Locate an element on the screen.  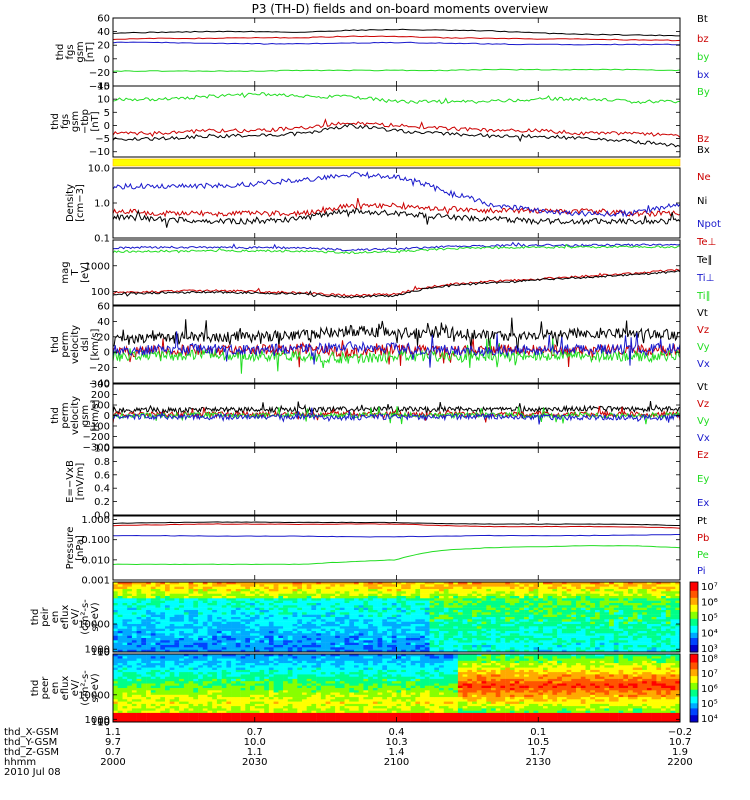
series-pressure-Pi is located at coordinates (396, 536).